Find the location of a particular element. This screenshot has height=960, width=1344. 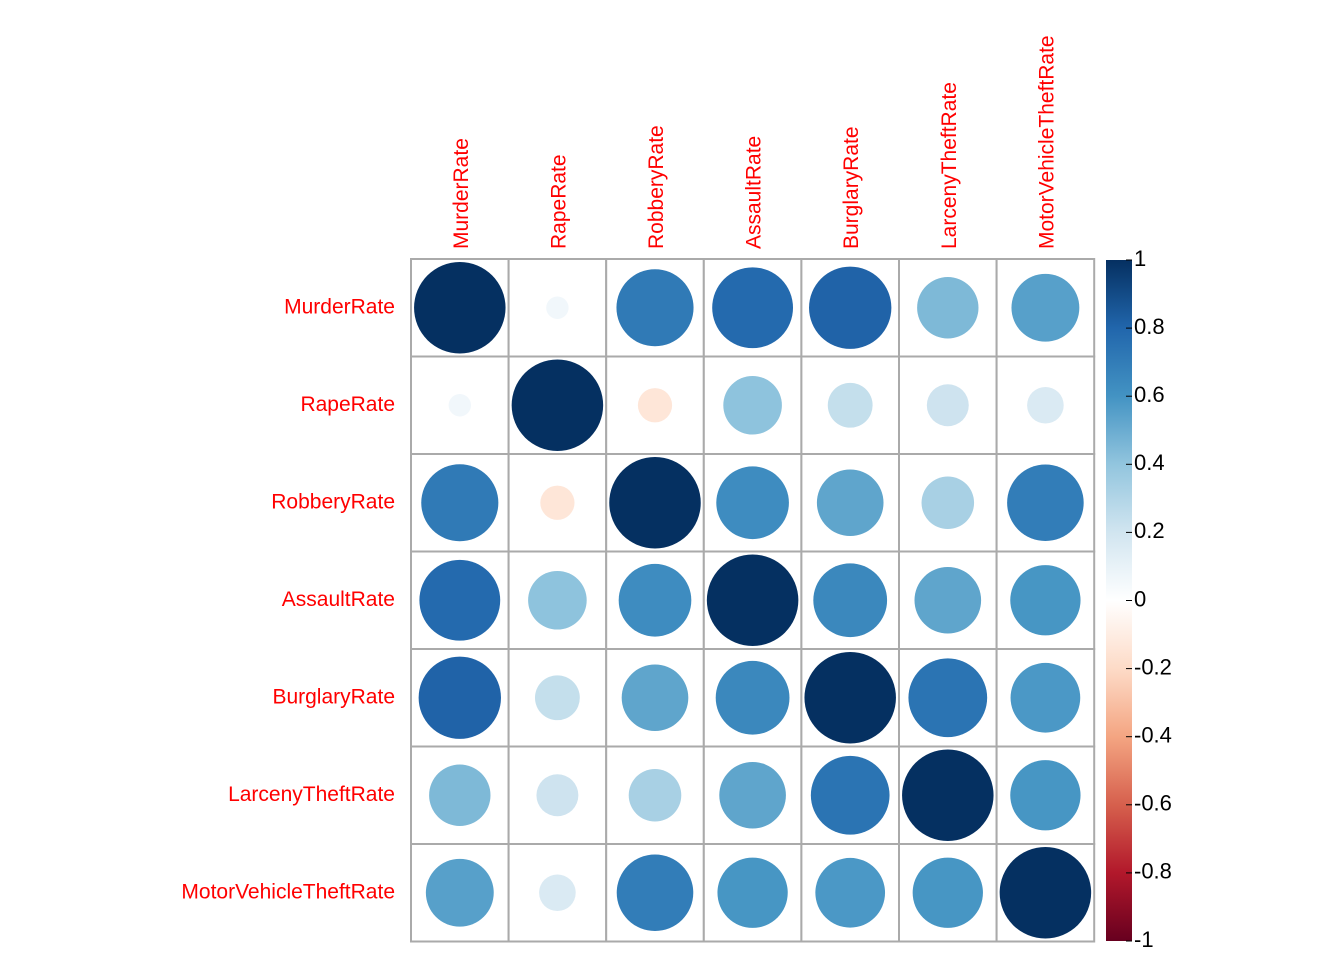

row-label: RapeRate is located at coordinates (347, 404).